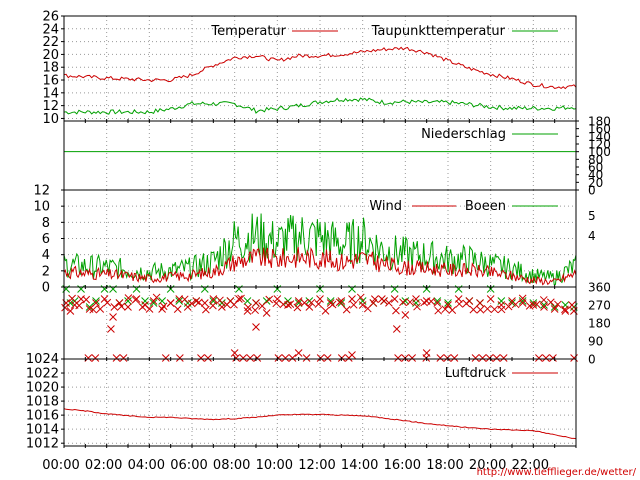 The image size is (640, 480). Describe the element at coordinates (385, 206) in the screenshot. I see `legend-wind-label: Wind` at that location.